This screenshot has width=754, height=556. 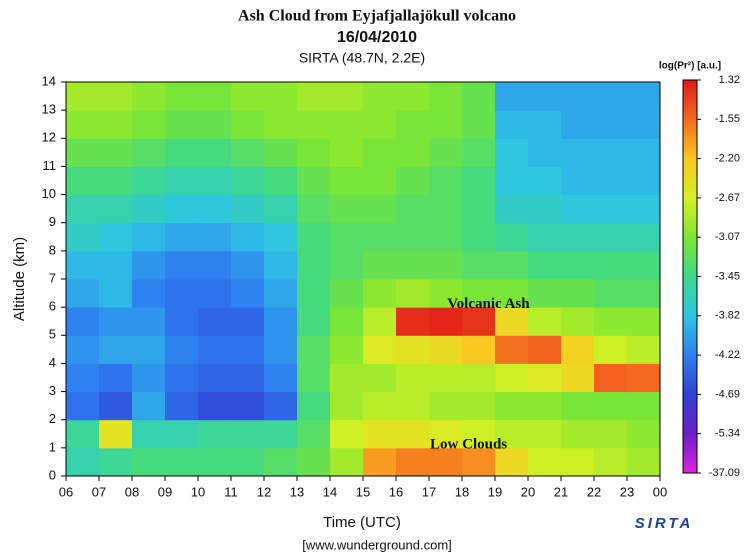 What do you see at coordinates (52, 221) in the screenshot?
I see `y-tick-label: 9` at bounding box center [52, 221].